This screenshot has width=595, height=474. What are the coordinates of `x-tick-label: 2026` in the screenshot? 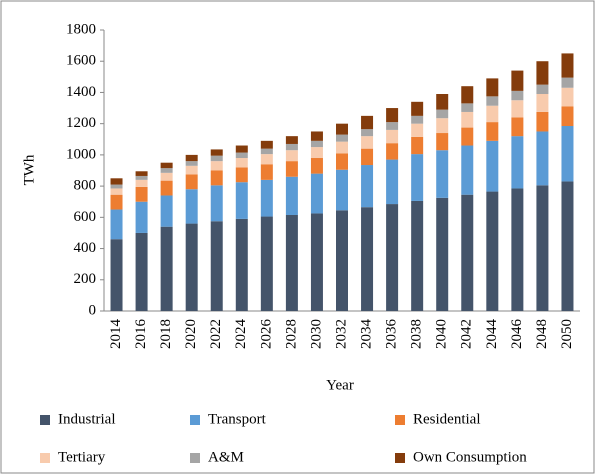 It's located at (266, 334).